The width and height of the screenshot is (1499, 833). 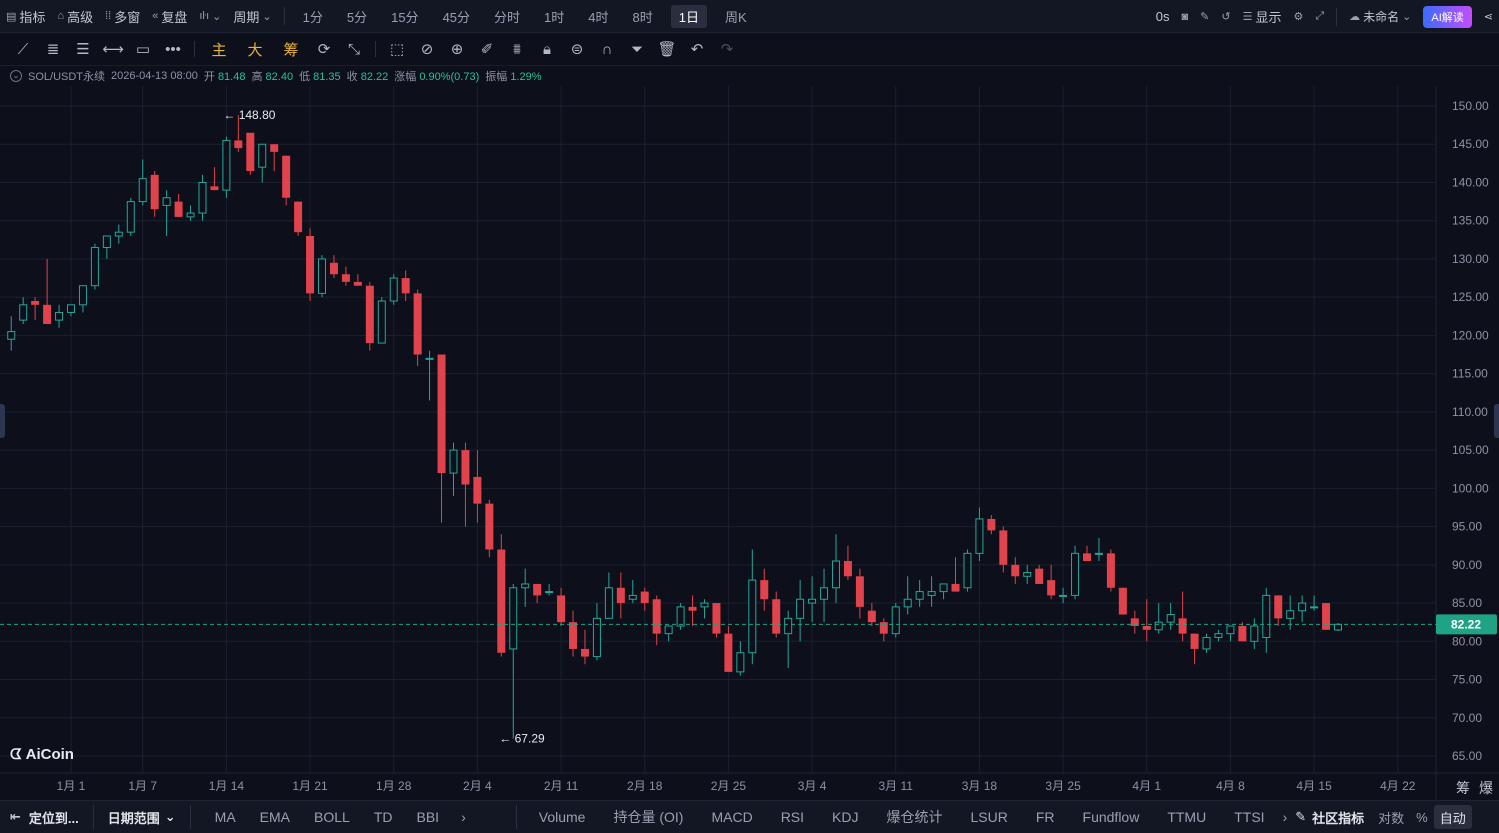 I want to click on indicator-ttsi: TTSI, so click(x=1249, y=817).